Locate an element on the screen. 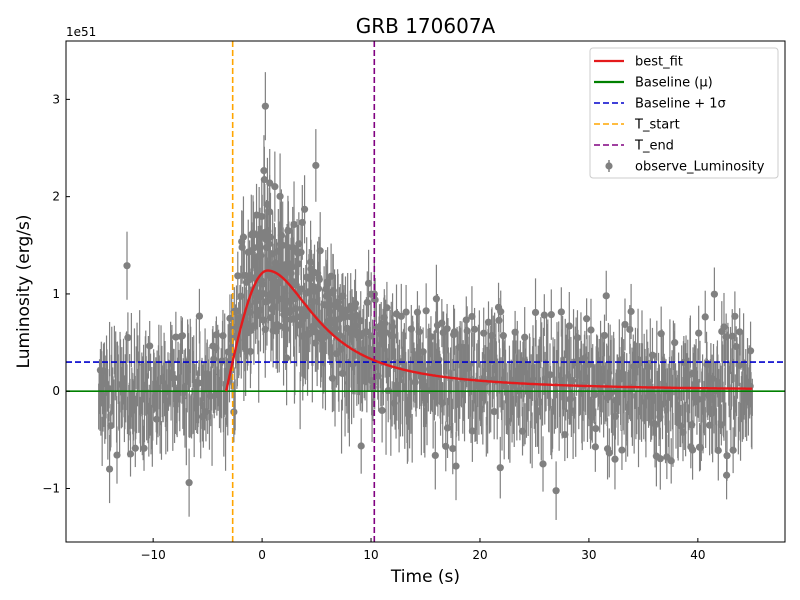  y-tick-label: 2 is located at coordinates (56, 197).